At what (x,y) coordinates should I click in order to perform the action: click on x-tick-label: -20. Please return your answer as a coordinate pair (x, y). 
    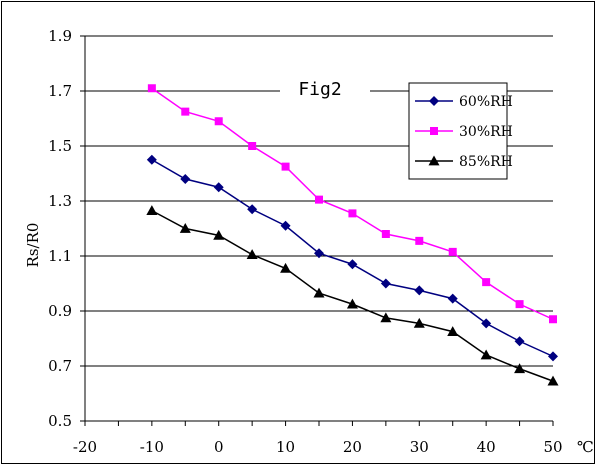
    Looking at the image, I should click on (85, 447).